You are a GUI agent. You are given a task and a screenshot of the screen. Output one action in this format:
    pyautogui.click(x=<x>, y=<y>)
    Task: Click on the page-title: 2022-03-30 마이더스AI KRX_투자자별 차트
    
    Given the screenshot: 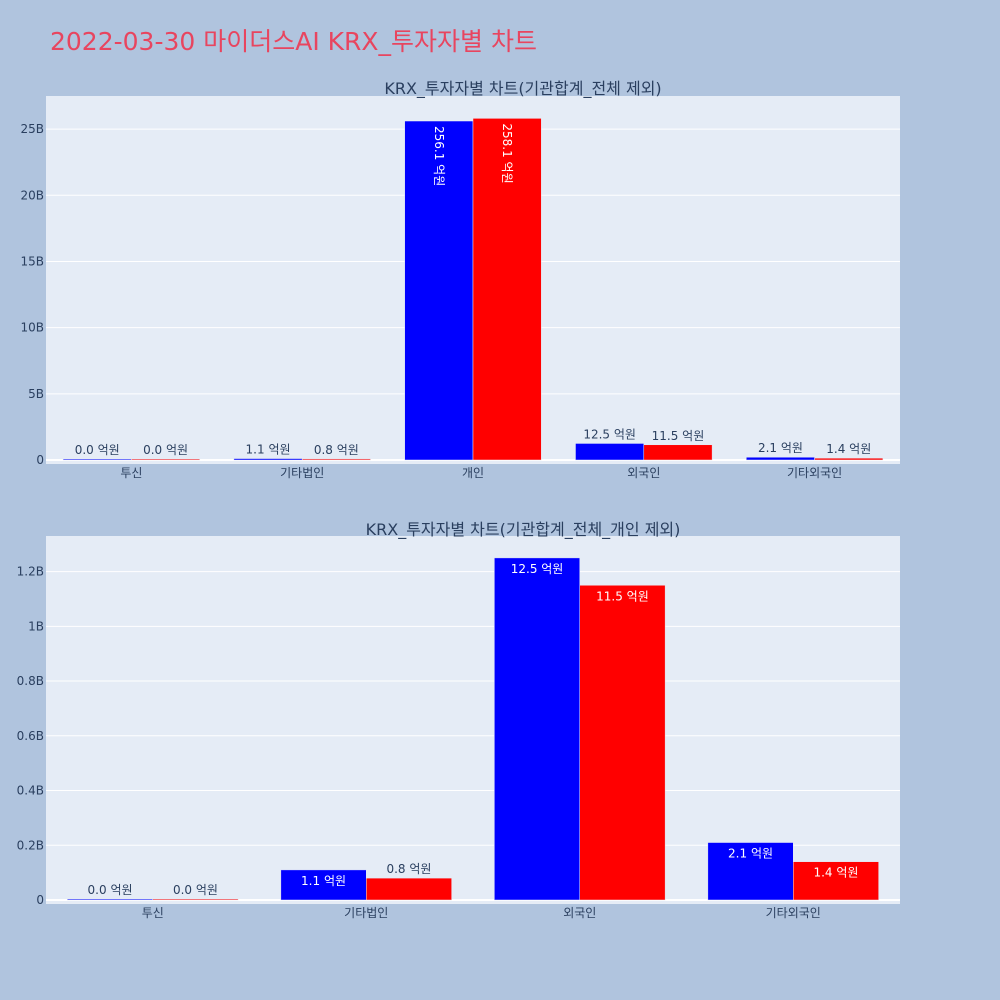 What is the action you would take?
    pyautogui.click(x=293, y=41)
    